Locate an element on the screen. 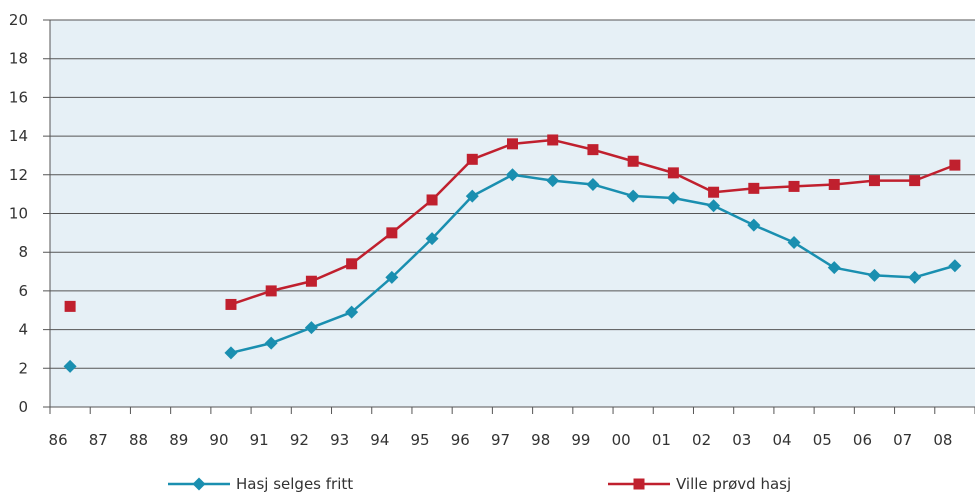 The height and width of the screenshot is (498, 975). x-tick-label: 89 is located at coordinates (178, 440).